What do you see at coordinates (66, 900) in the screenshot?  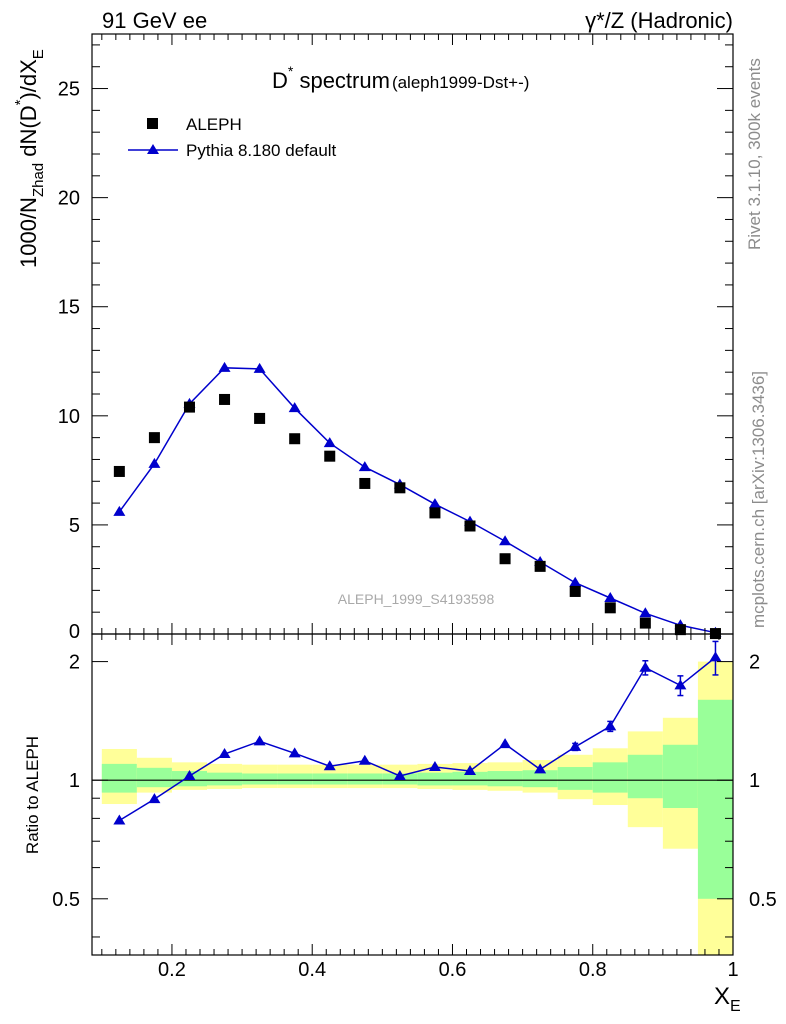 I see `ratio-y-tick-label: 0.5` at bounding box center [66, 900].